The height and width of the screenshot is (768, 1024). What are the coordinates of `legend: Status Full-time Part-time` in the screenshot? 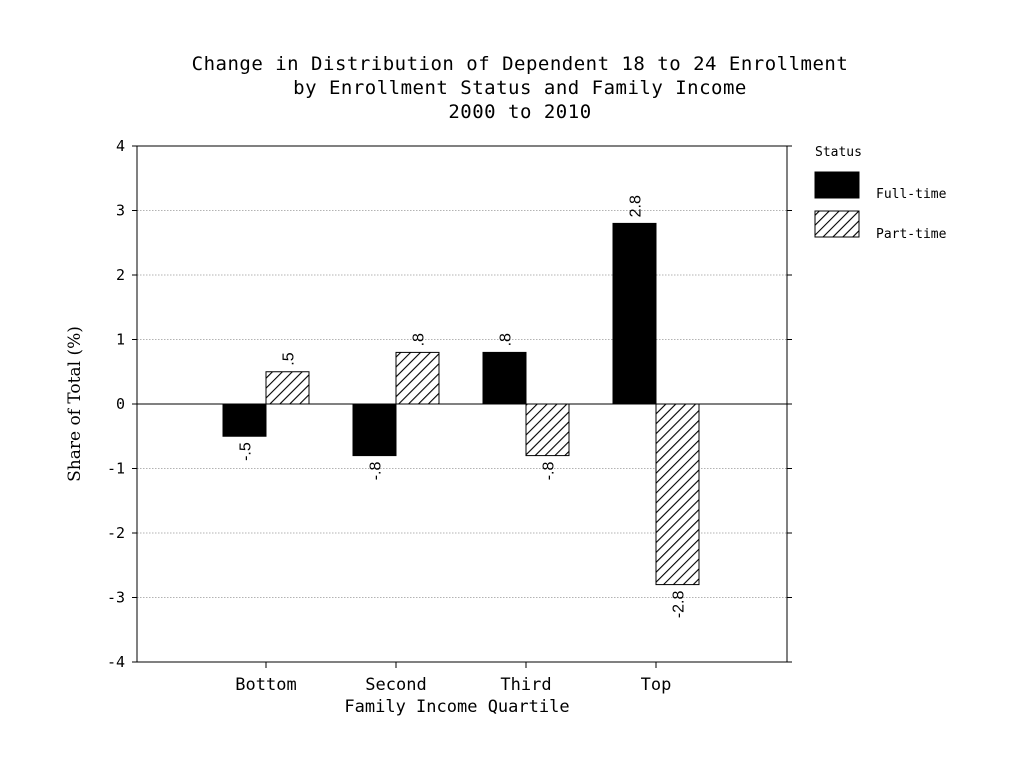 It's located at (880, 193).